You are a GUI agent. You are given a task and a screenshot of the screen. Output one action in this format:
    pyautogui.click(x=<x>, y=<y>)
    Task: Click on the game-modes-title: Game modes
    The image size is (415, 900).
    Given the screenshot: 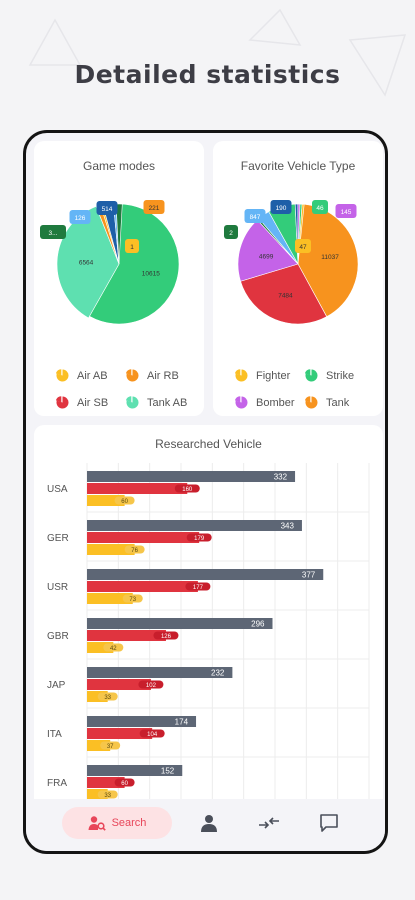 What is the action you would take?
    pyautogui.click(x=119, y=166)
    